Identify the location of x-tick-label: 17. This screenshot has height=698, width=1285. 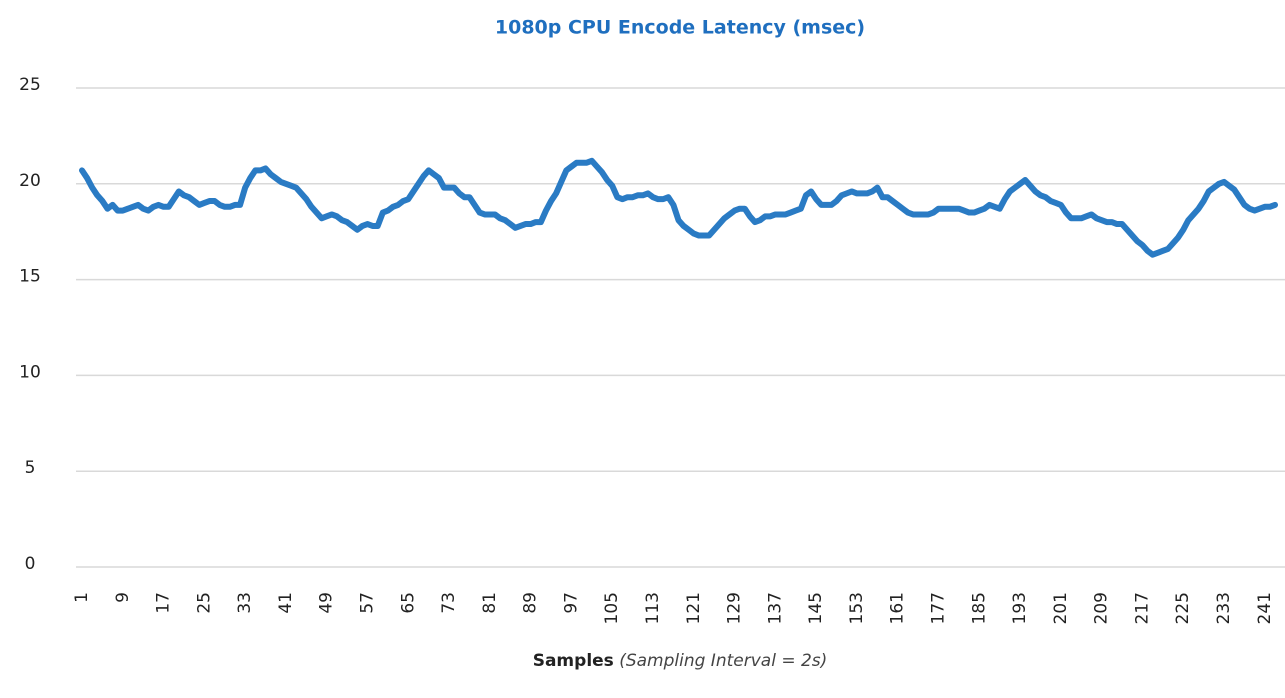
(164, 603).